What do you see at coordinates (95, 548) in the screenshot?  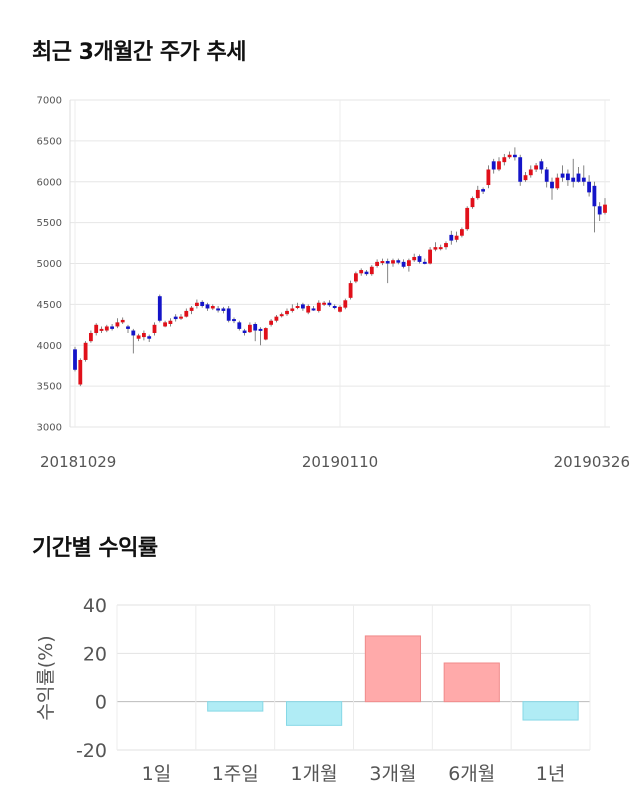 I see `section-title-returns: 기간별 수익률` at bounding box center [95, 548].